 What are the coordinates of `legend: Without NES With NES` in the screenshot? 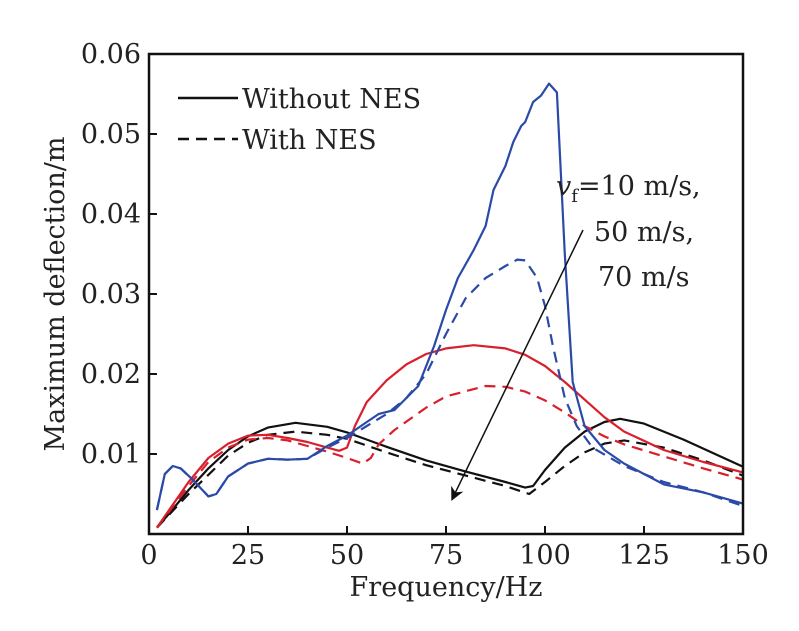 It's located at (299, 120).